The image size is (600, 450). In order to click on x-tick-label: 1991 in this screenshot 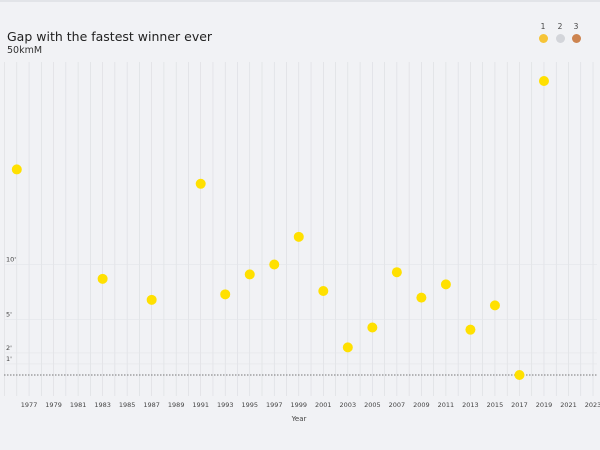, I will do `click(200, 405)`.